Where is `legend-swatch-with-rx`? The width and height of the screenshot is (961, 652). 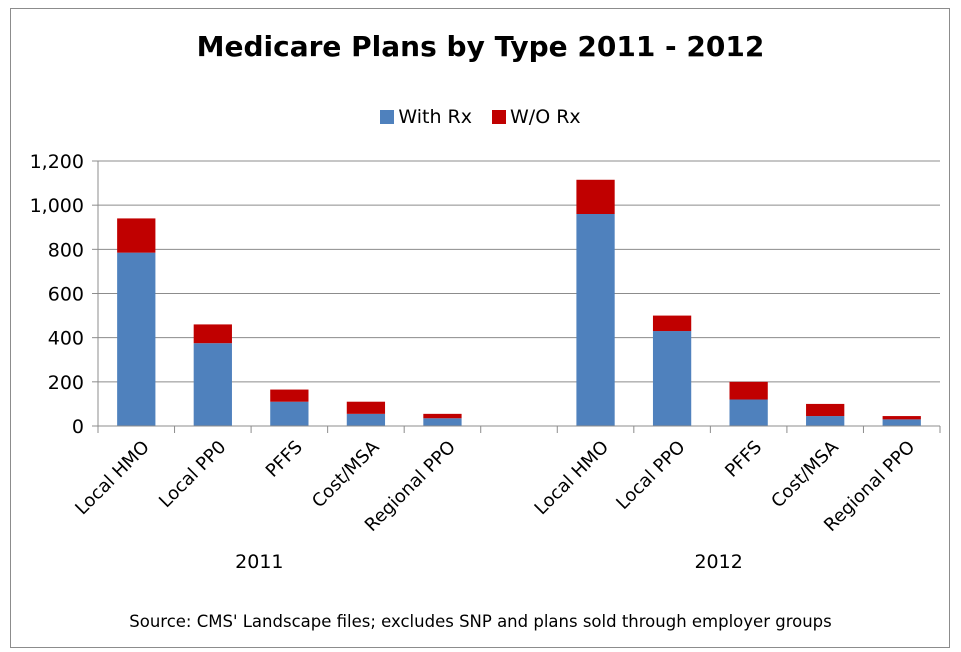 legend-swatch-with-rx is located at coordinates (387, 117).